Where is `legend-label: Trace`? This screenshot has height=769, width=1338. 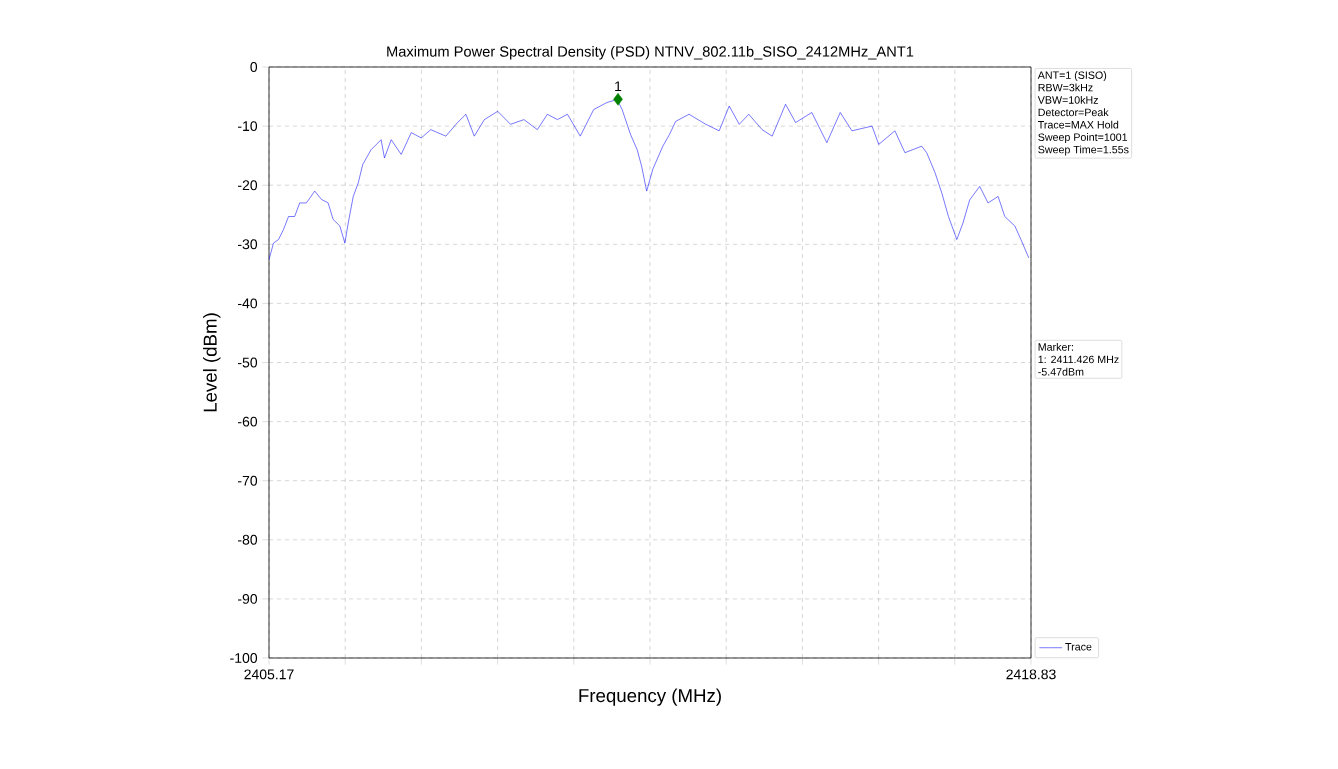 legend-label: Trace is located at coordinates (1078, 647).